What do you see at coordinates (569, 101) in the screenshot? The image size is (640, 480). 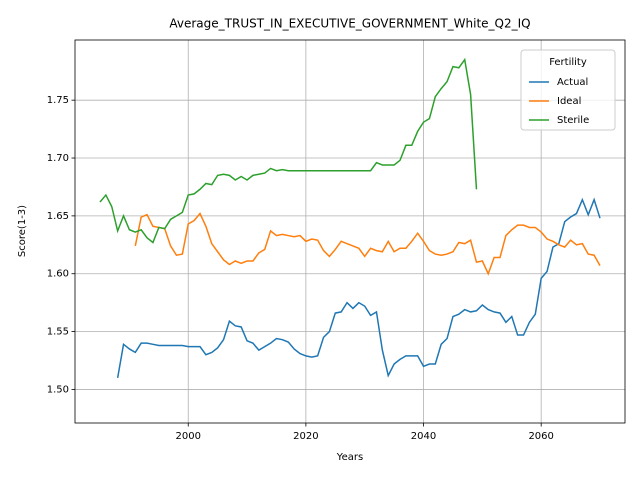 I see `legend-label: Ideal` at bounding box center [569, 101].